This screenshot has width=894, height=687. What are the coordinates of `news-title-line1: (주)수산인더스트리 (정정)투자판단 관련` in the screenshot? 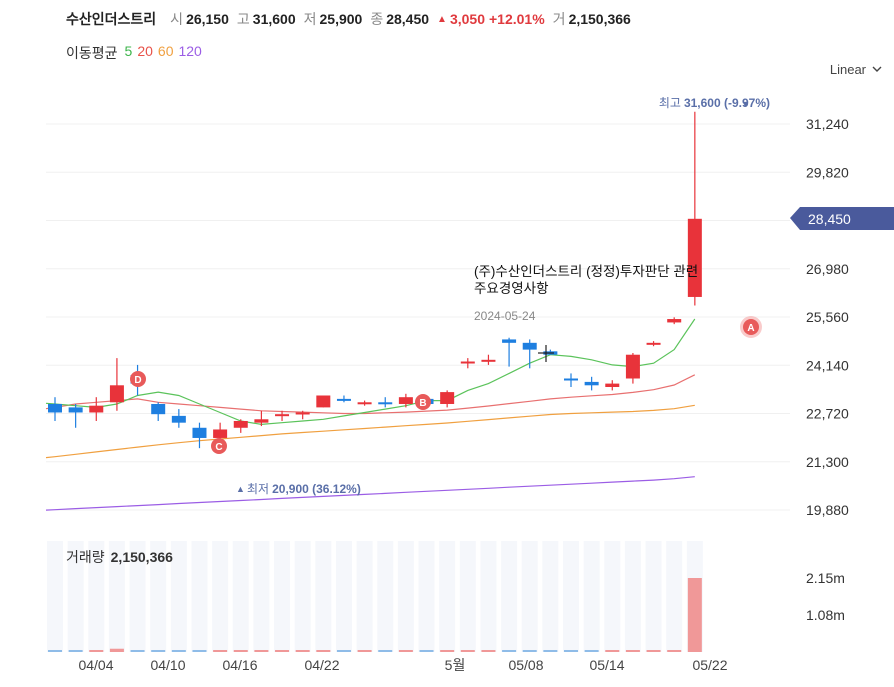 It's located at (586, 271).